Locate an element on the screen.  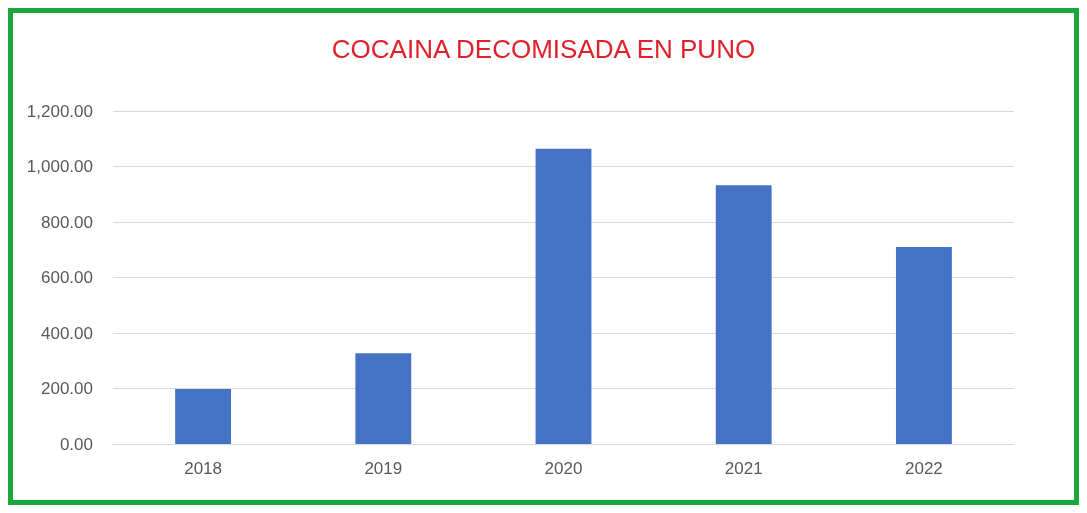
y-tick-label: 800.00 is located at coordinates (67, 222).